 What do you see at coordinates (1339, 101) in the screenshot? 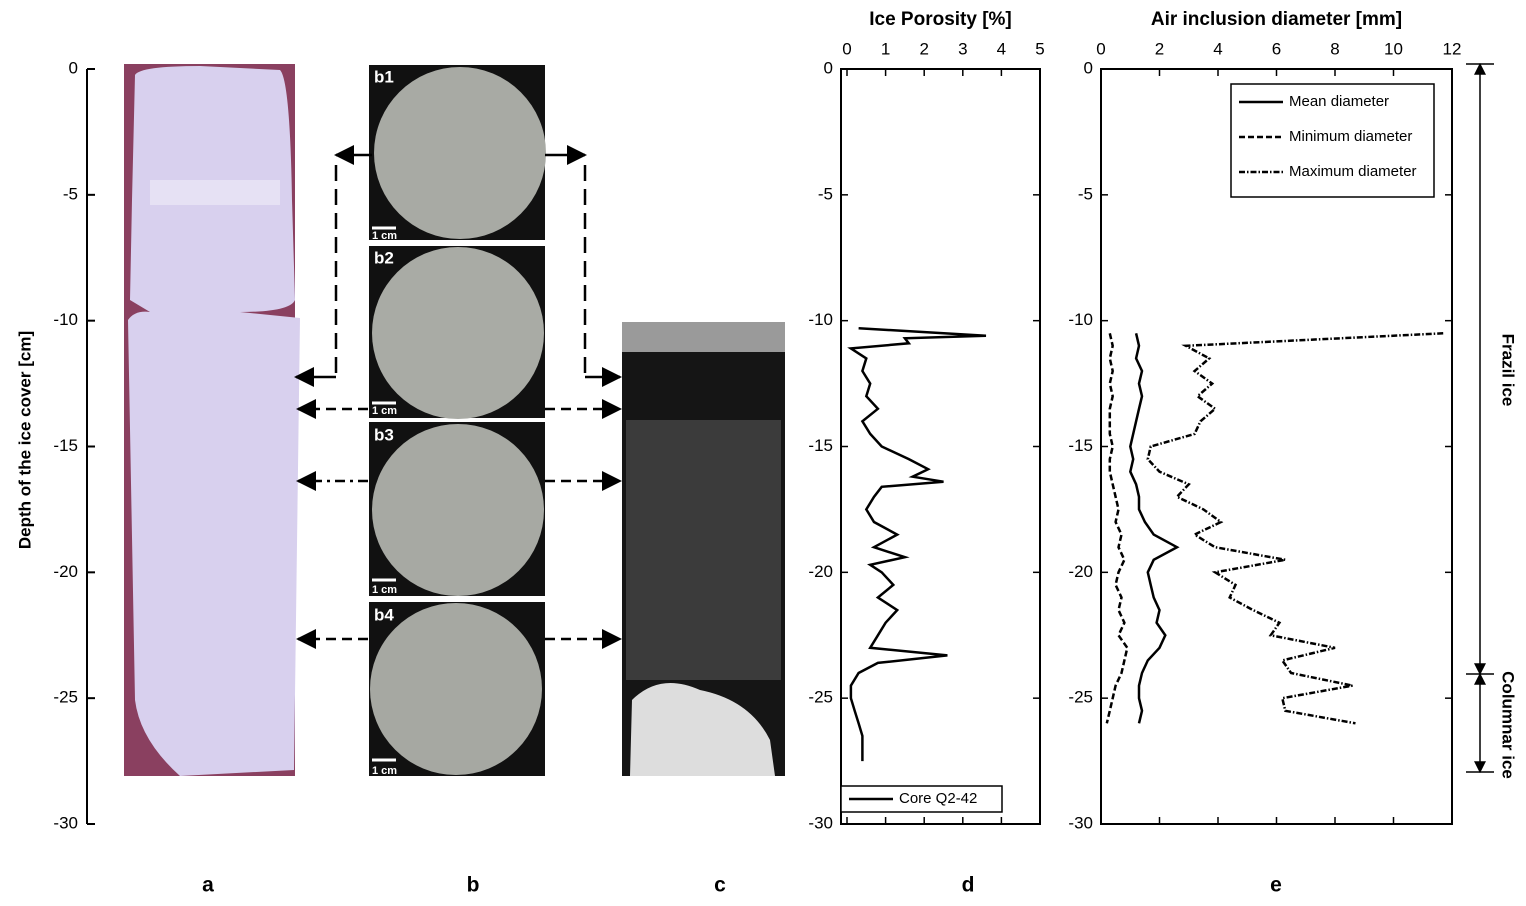
I see `legend-label: Mean diameter` at bounding box center [1339, 101].